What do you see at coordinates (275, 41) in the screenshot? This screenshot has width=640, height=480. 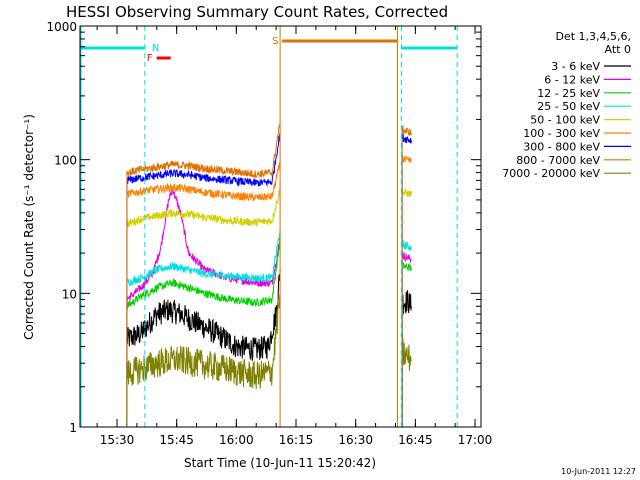 I see `flag-label-S-3: S` at bounding box center [275, 41].